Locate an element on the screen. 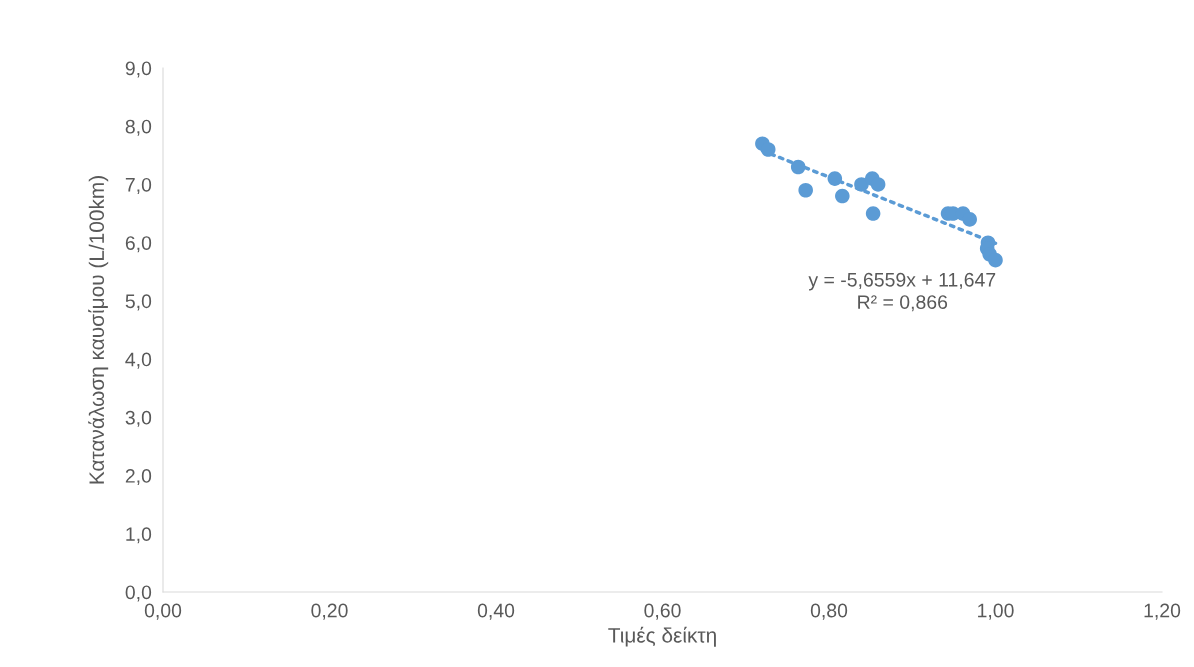 This screenshot has height=667, width=1194. y-tick-label: 4,0 is located at coordinates (138, 360).